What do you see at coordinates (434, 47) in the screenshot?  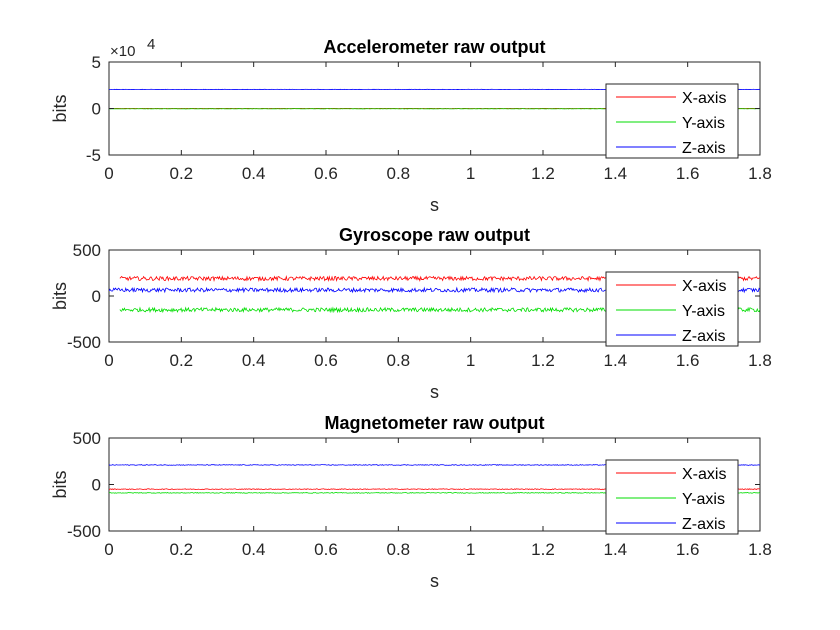 I see `chart-title: Accelerometer raw output` at bounding box center [434, 47].